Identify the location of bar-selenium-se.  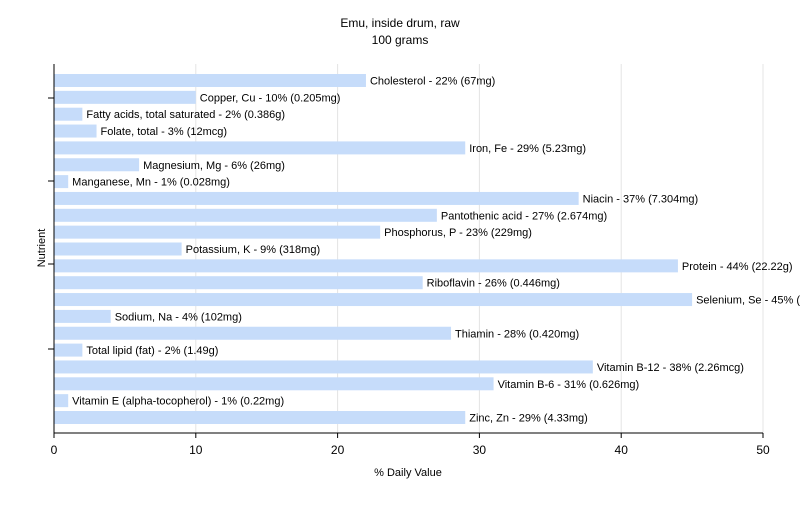
(373, 300).